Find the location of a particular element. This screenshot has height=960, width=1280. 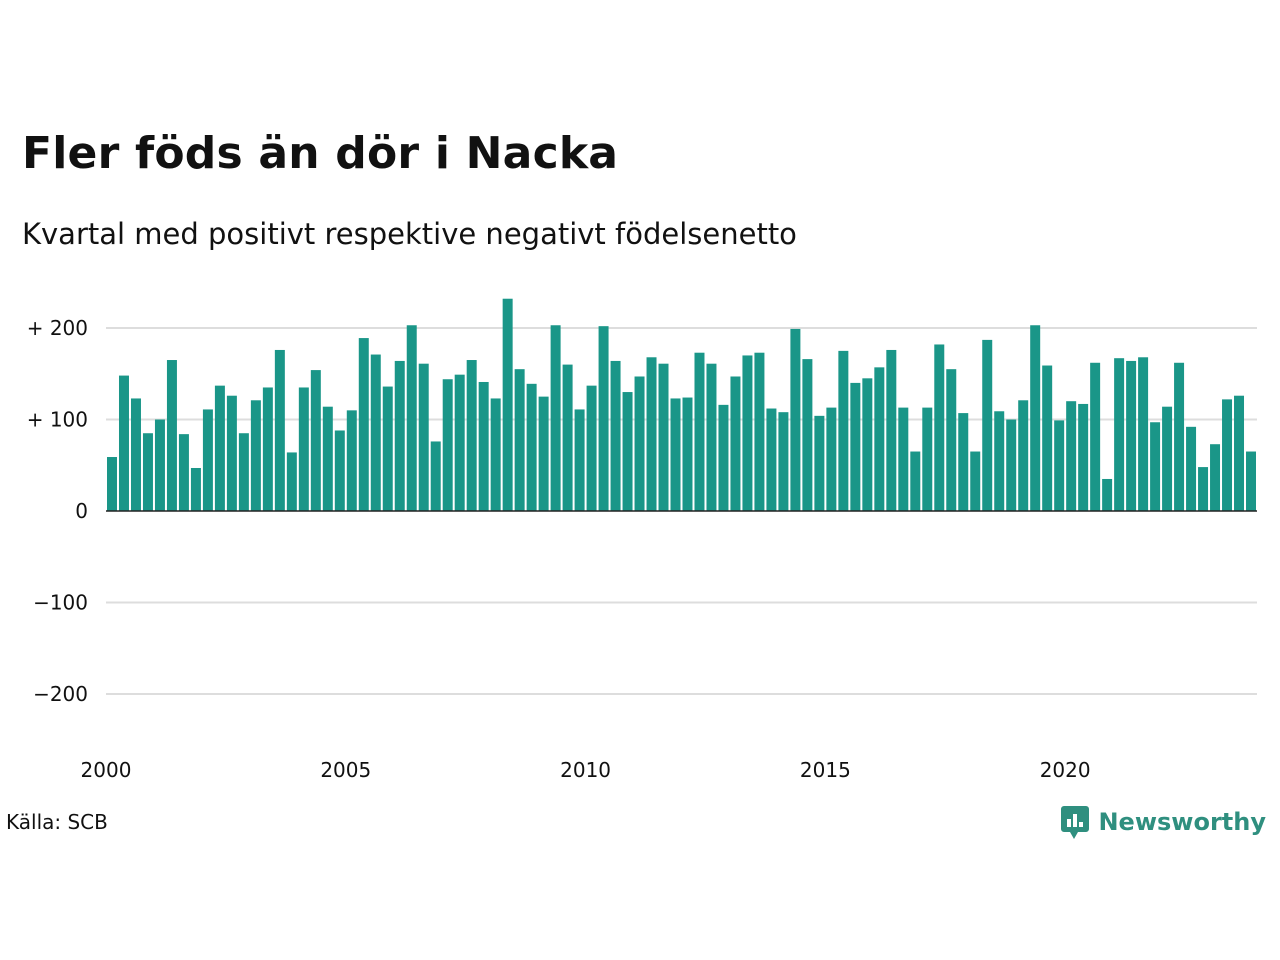

x-axis-labels: 2000 2005 2010 2015 2020 is located at coordinates (586, 770).